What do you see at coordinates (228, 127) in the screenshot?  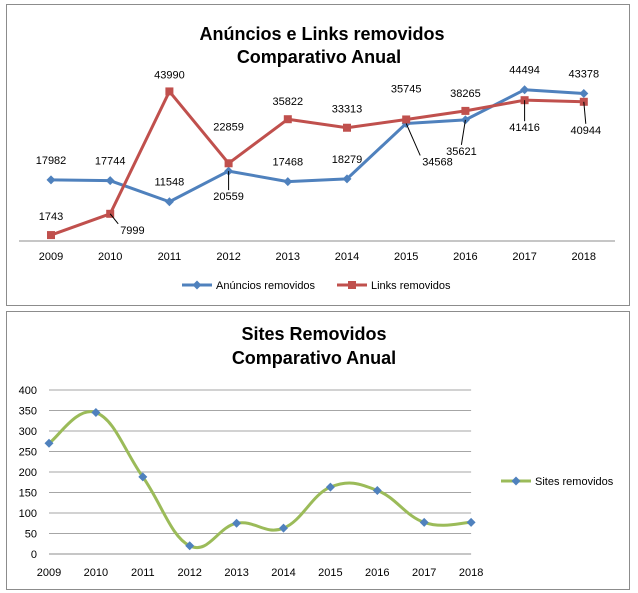 I see `data-label: 22859` at bounding box center [228, 127].